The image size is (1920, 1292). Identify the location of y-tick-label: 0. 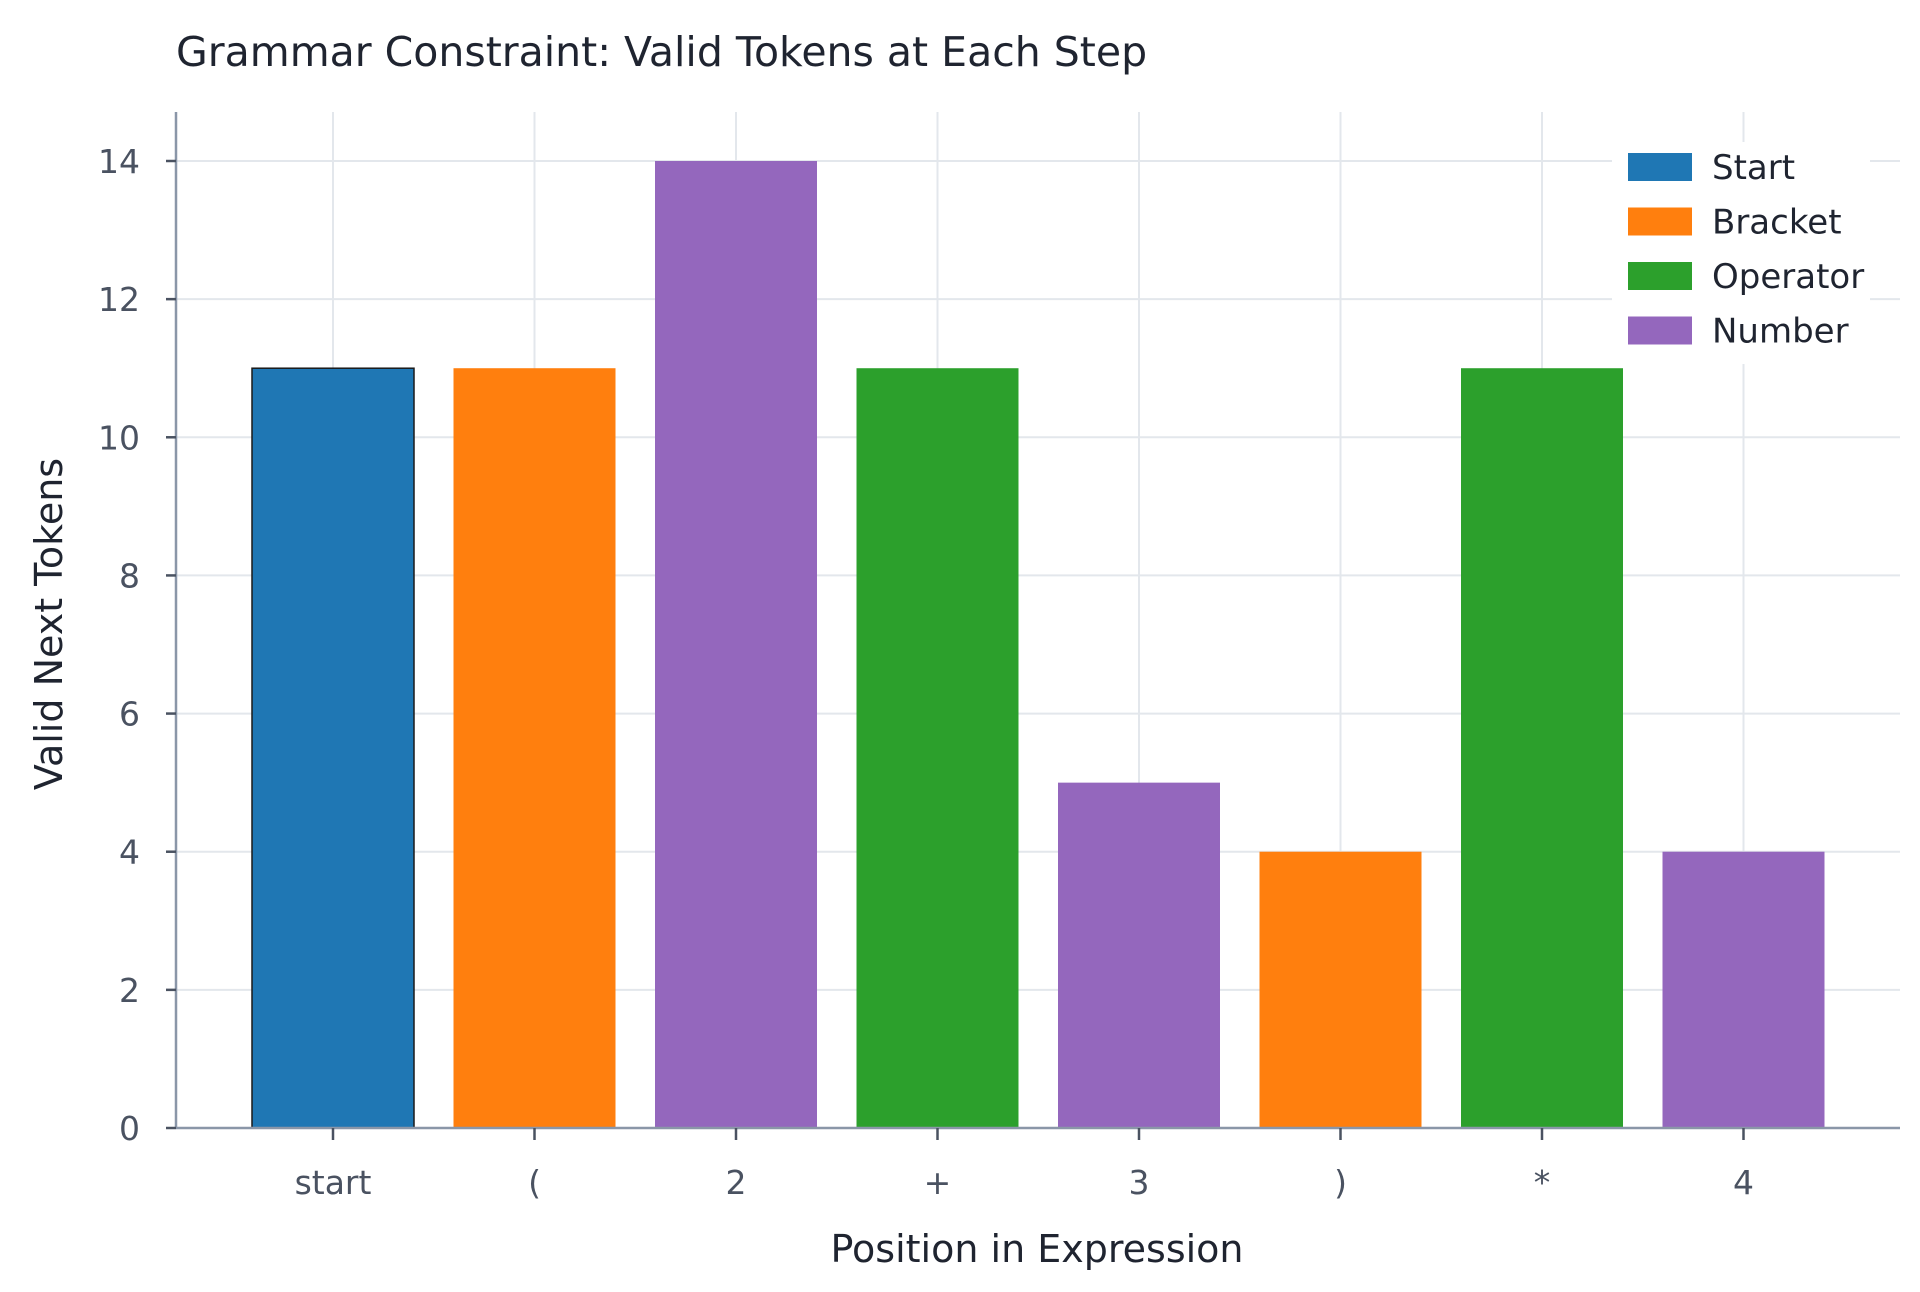
(129, 1128).